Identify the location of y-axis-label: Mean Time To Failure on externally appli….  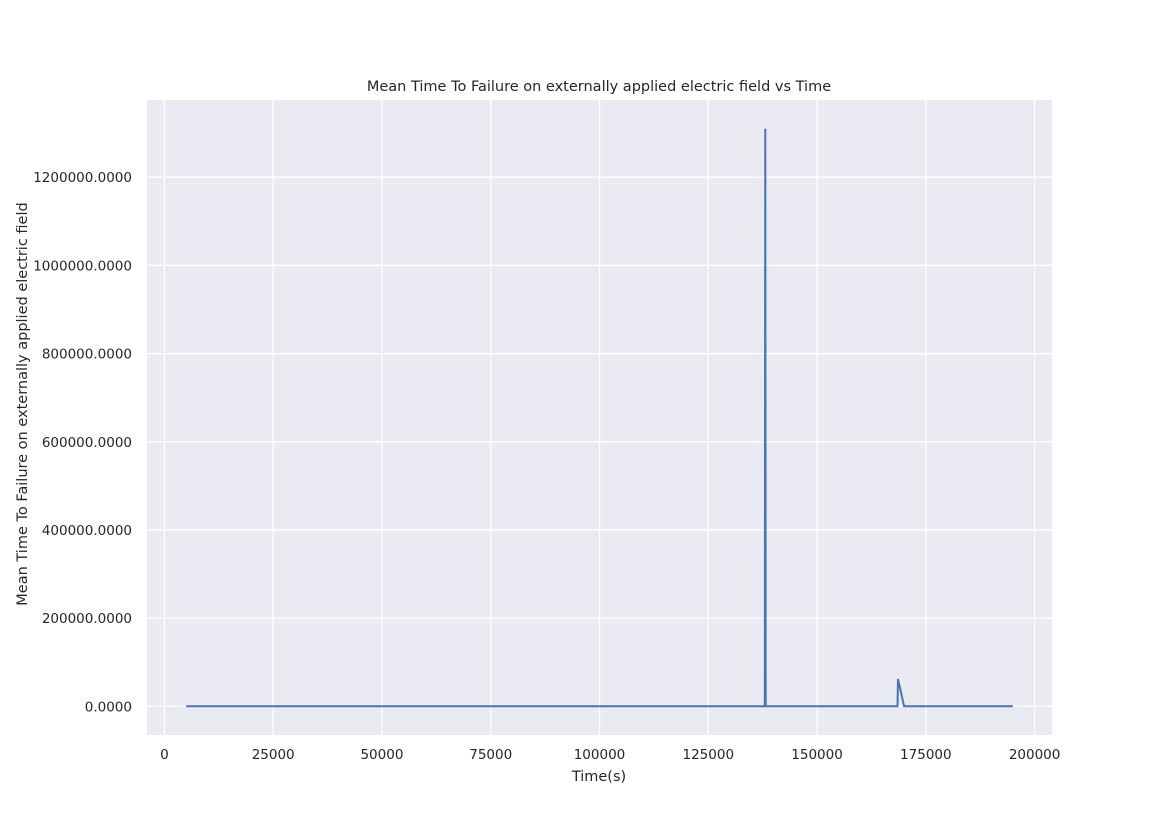
(23, 403).